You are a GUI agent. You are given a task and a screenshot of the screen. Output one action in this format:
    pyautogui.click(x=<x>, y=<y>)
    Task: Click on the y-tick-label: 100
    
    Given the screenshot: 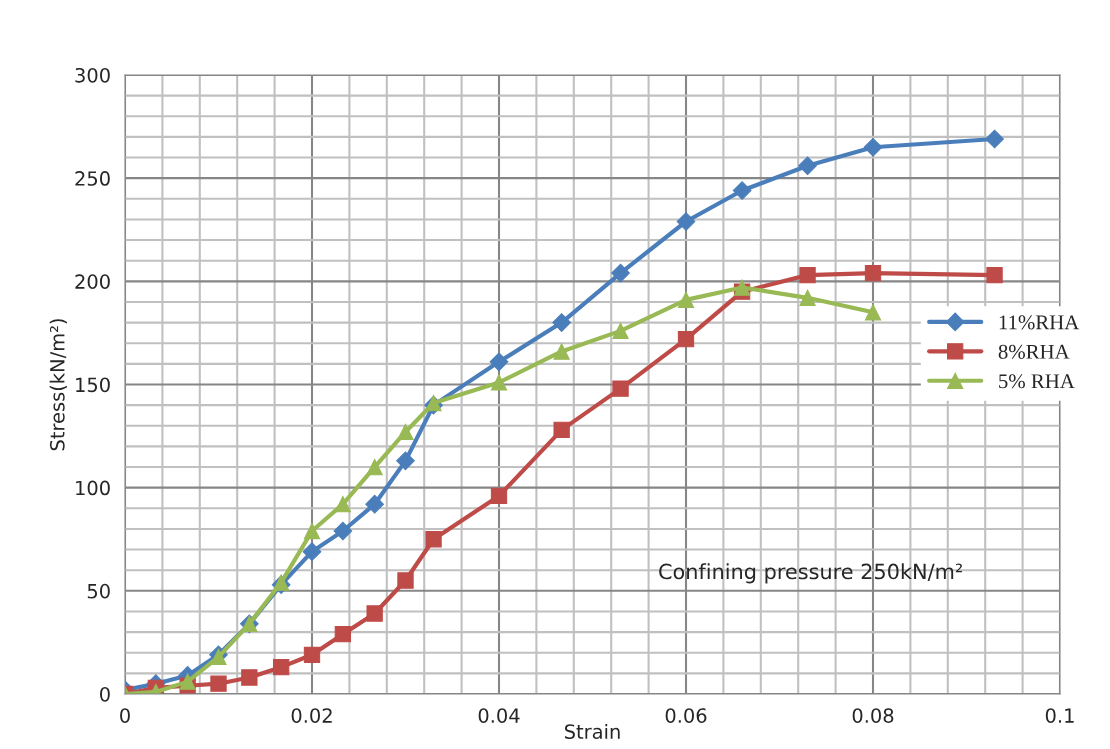 What is the action you would take?
    pyautogui.click(x=93, y=488)
    